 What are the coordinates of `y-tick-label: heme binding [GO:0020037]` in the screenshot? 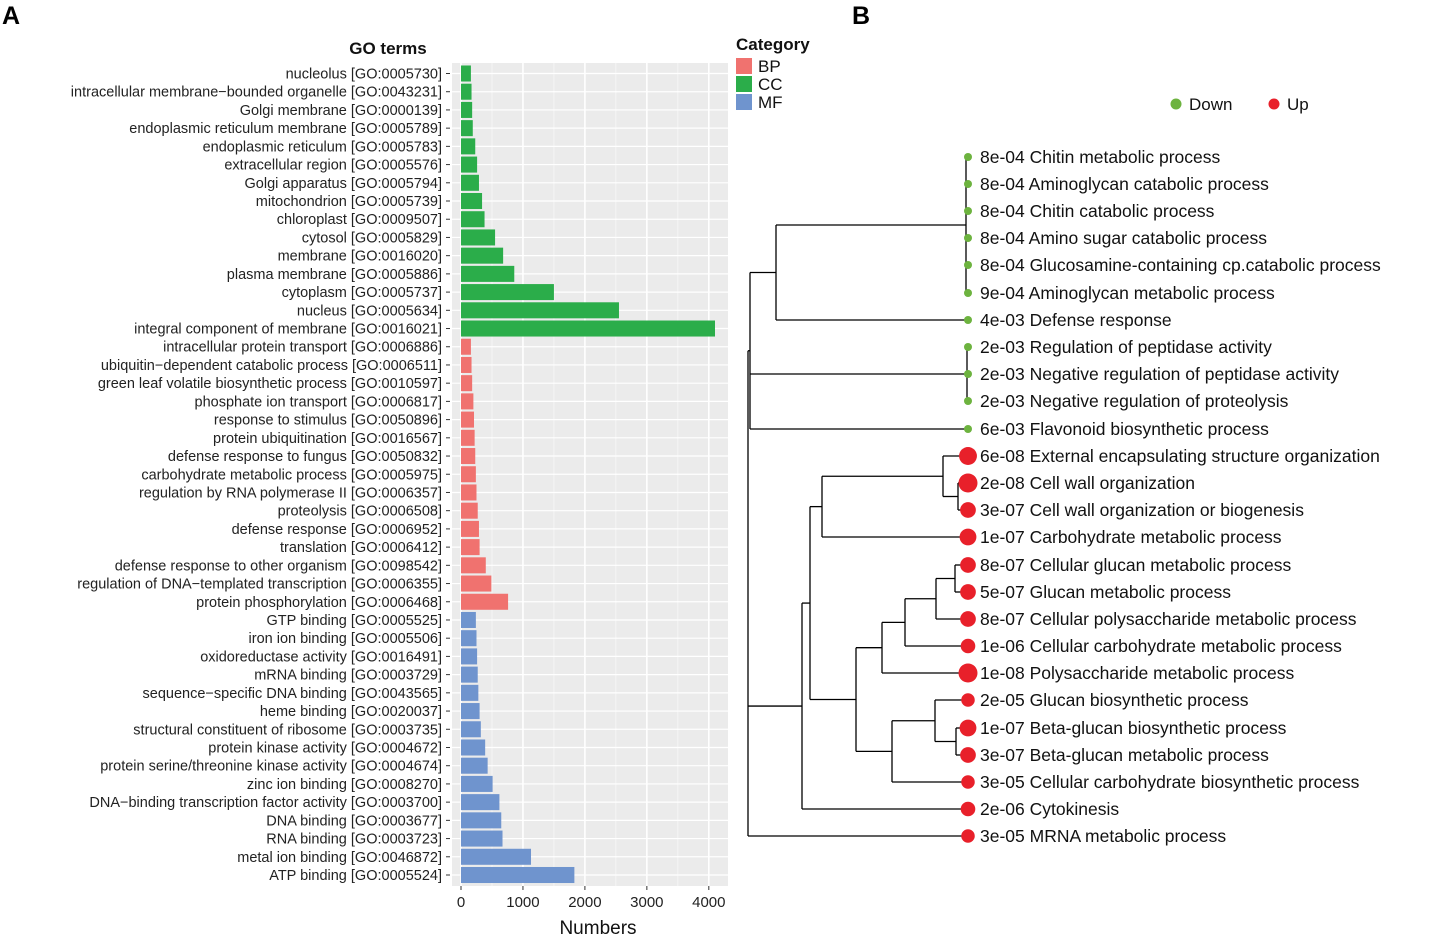 It's located at (351, 712).